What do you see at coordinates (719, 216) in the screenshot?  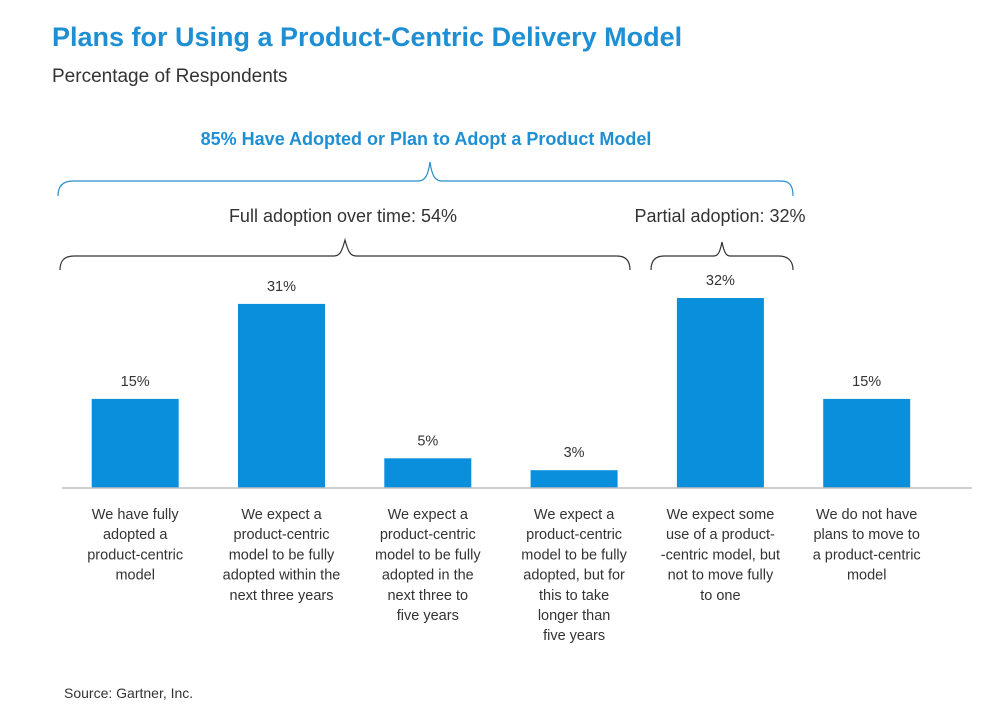 I see `partial-adoption-label: Partial adoption: 32%` at bounding box center [719, 216].